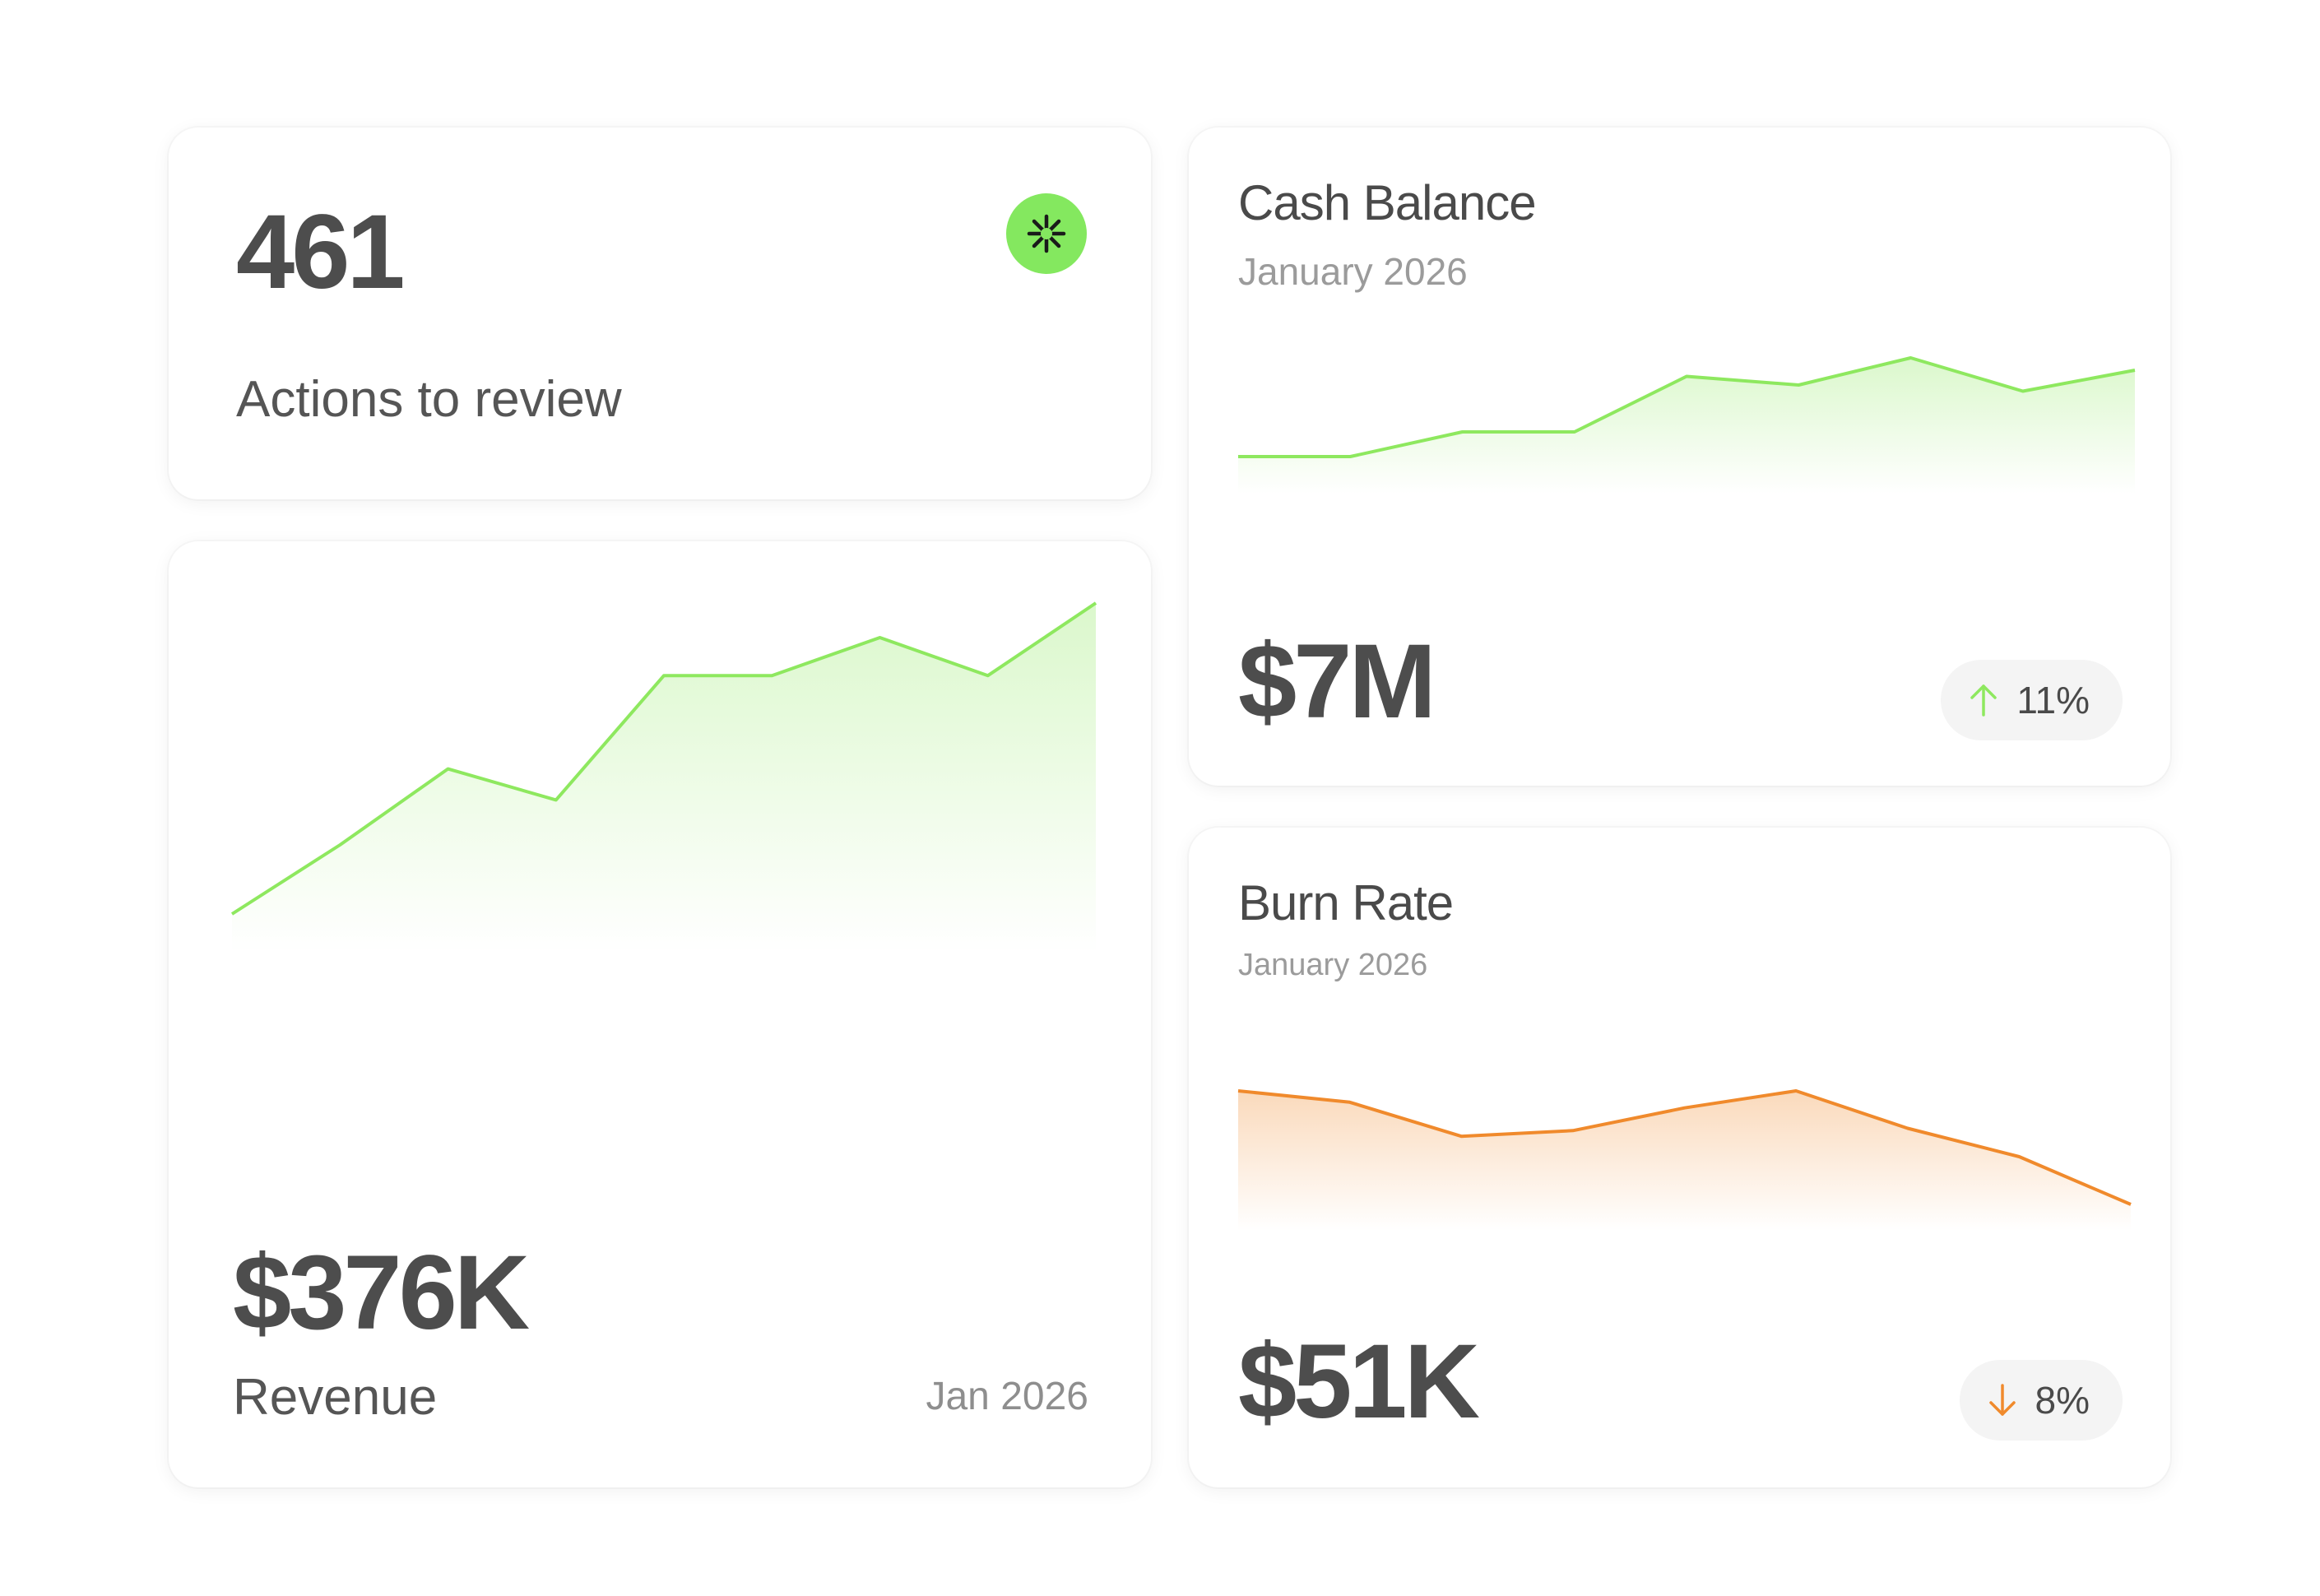 The image size is (2320, 1596). What do you see at coordinates (2002, 1400) in the screenshot?
I see `arrow-down-icon` at bounding box center [2002, 1400].